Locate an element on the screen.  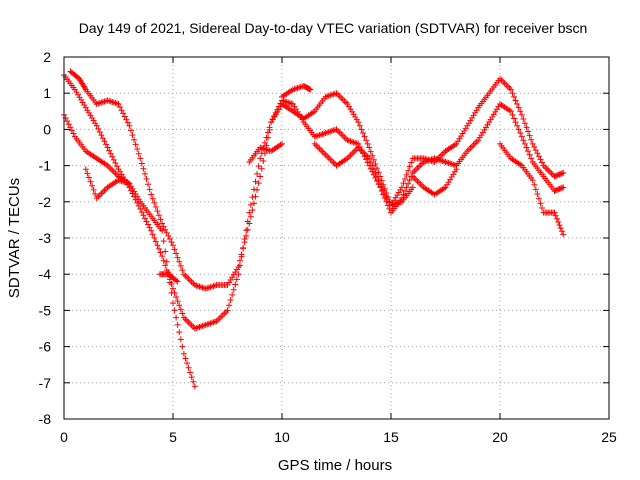
x-tick-label: 20 is located at coordinates (500, 437).